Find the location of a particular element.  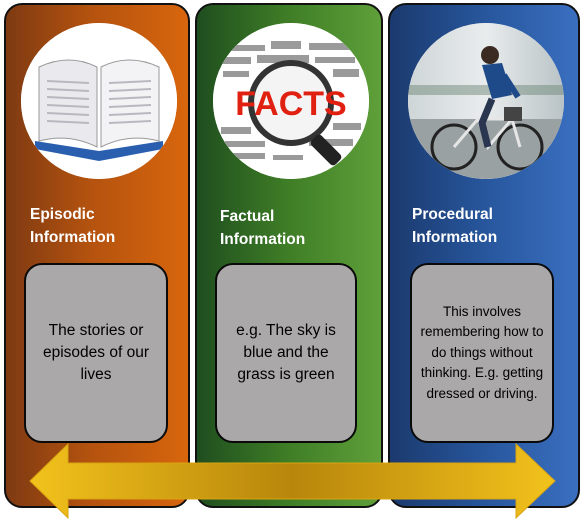

episodic-heading-line2: Information is located at coordinates (73, 237).